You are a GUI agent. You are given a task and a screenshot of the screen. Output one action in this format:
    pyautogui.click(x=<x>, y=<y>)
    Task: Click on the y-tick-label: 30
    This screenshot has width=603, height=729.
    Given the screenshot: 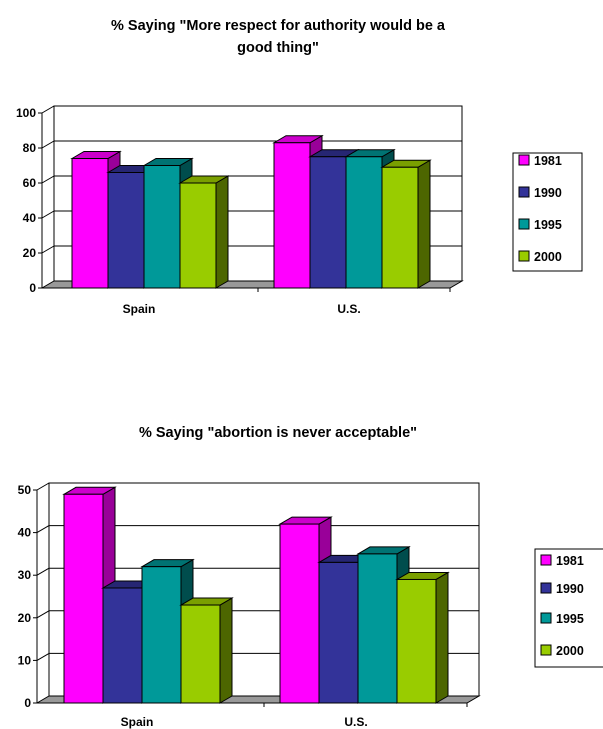 What is the action you would take?
    pyautogui.click(x=25, y=575)
    